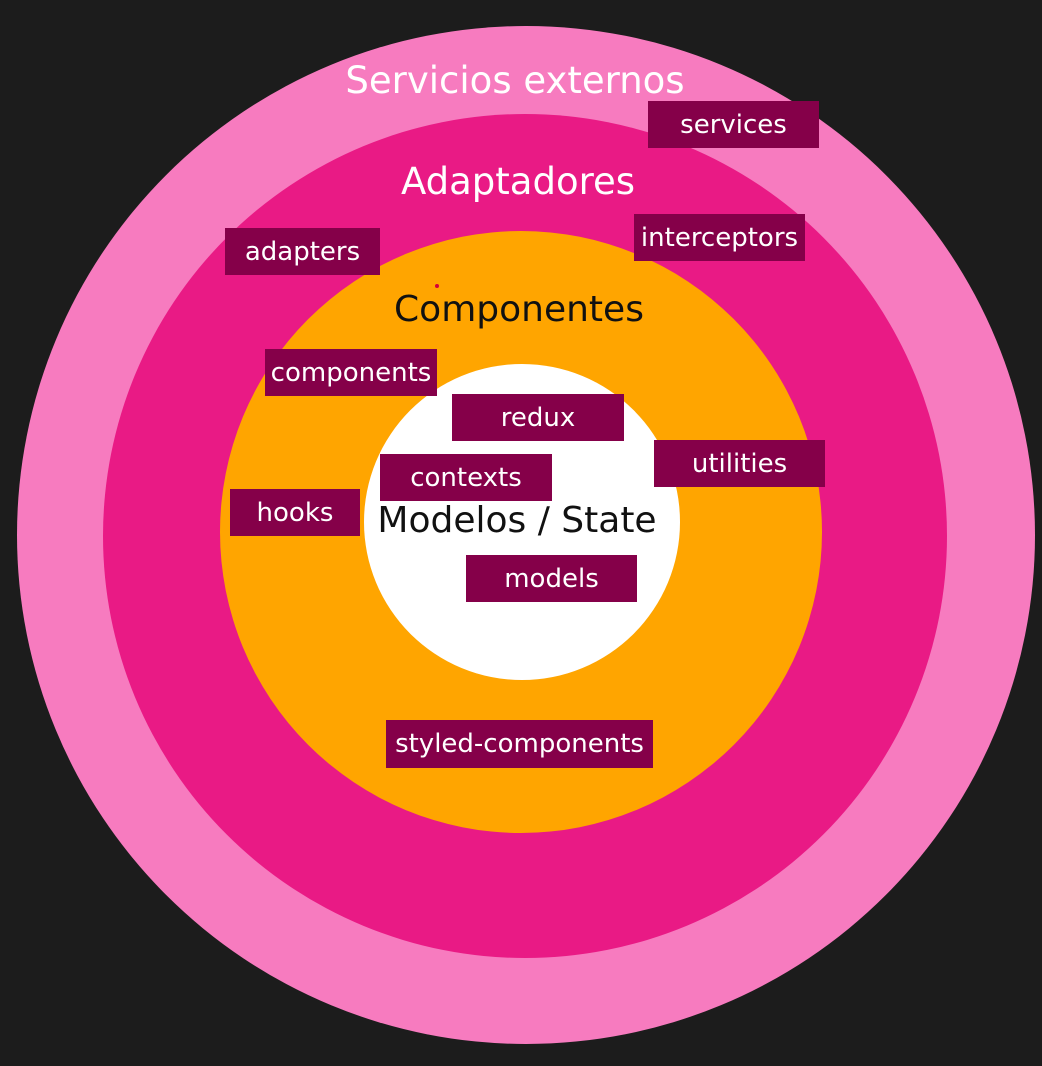  What do you see at coordinates (551, 578) in the screenshot?
I see `models-tag: models` at bounding box center [551, 578].